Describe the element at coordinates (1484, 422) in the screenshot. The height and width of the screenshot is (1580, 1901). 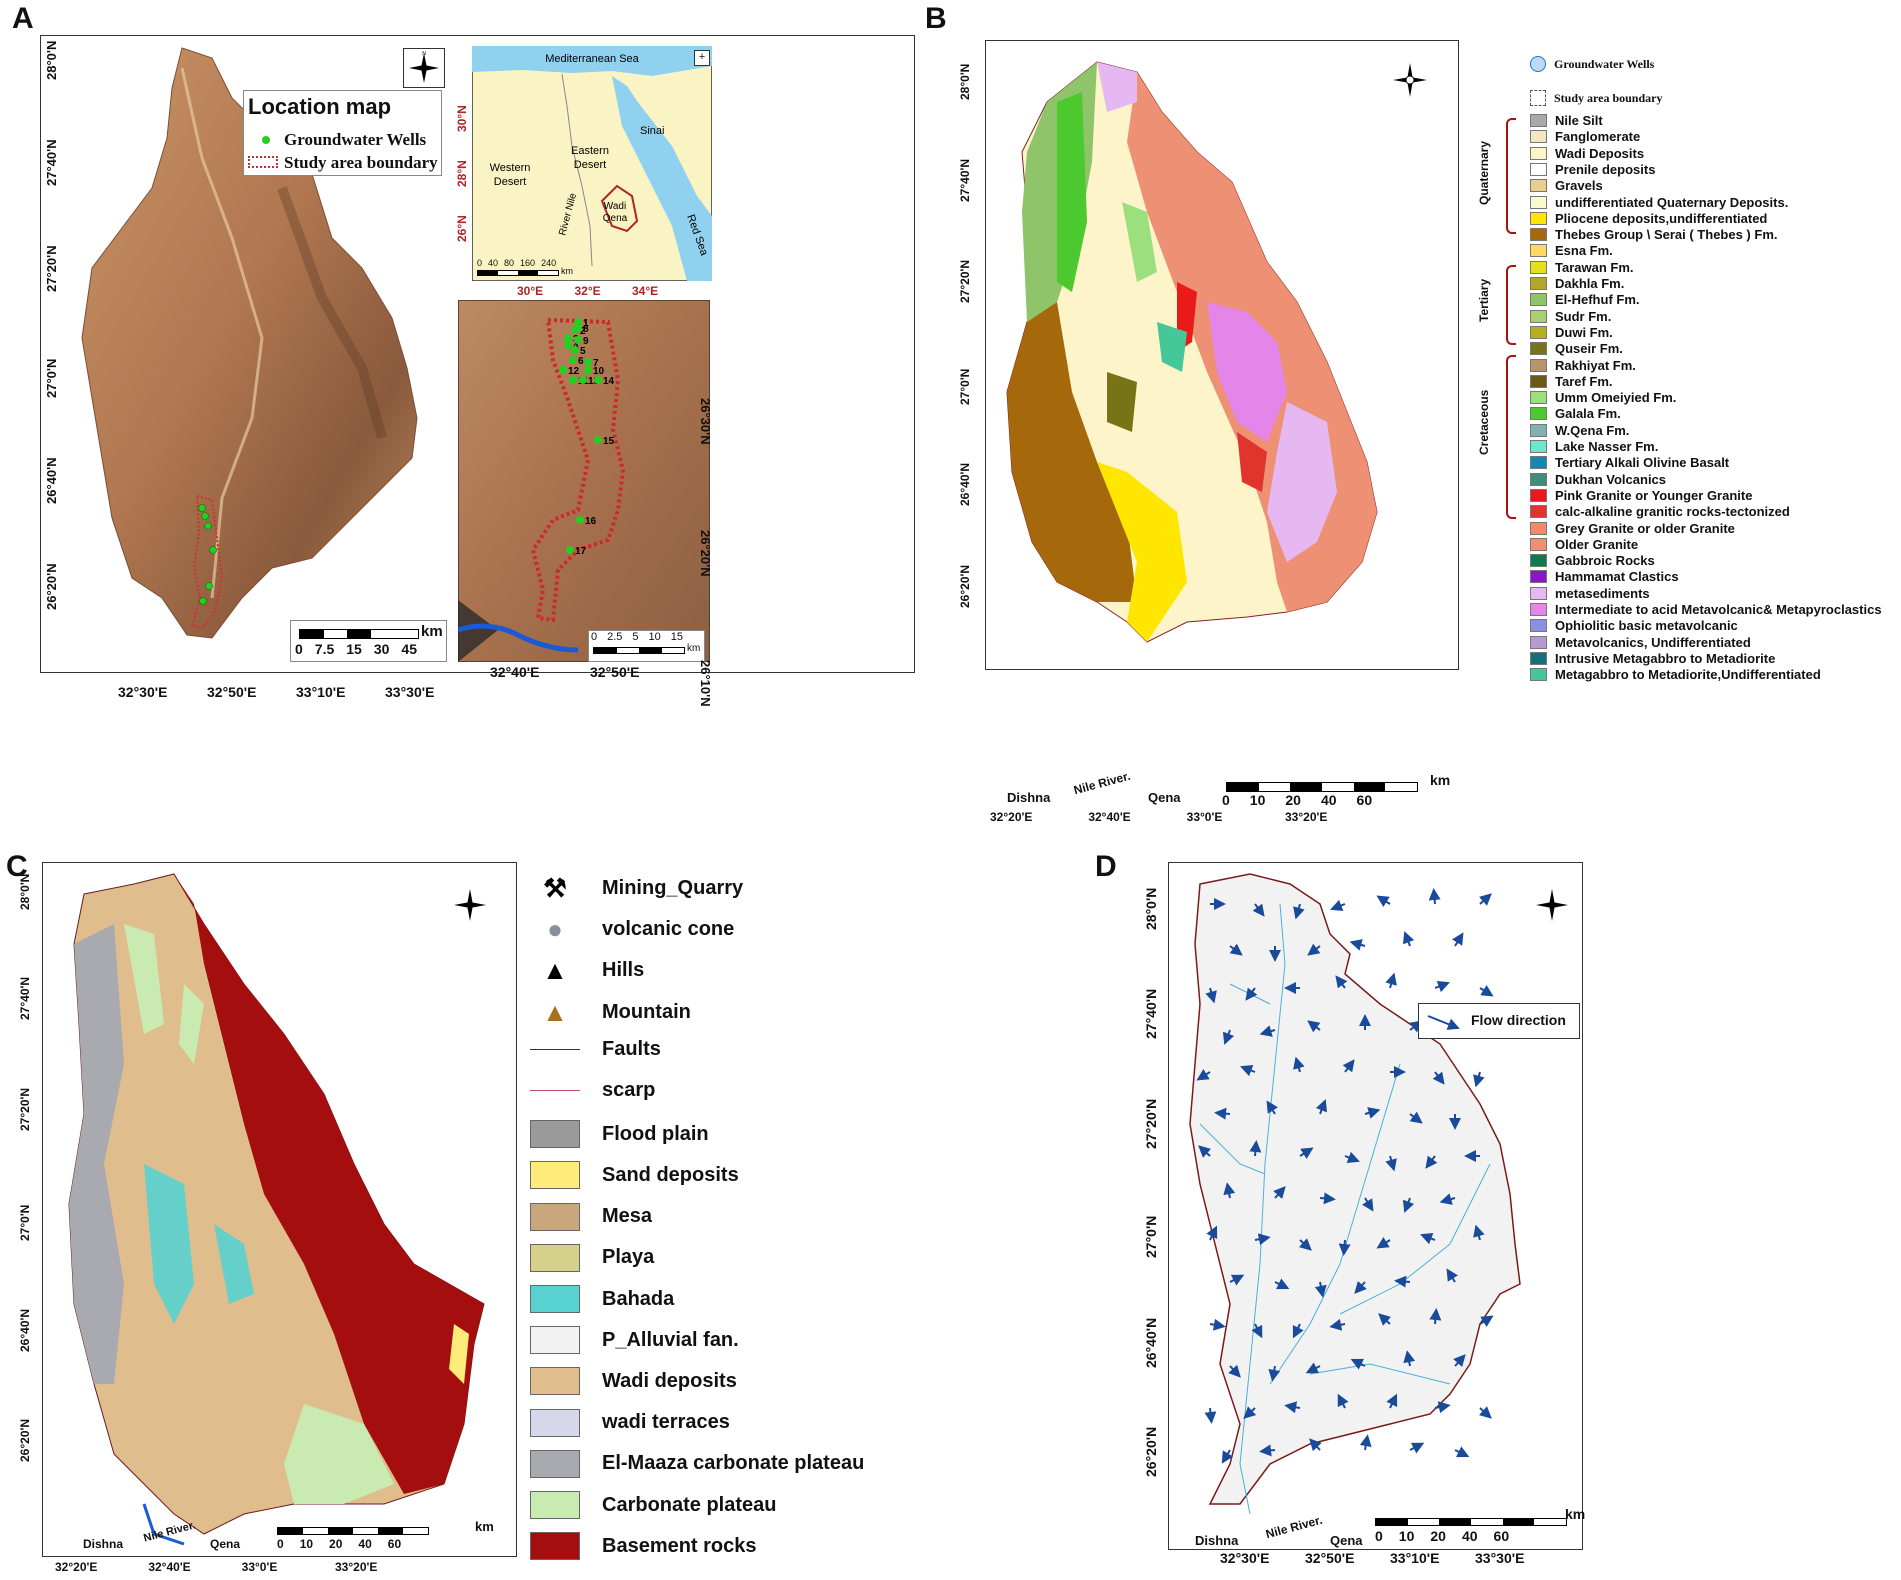
I see `group-label-cretaceous: Cretaceous` at that location.